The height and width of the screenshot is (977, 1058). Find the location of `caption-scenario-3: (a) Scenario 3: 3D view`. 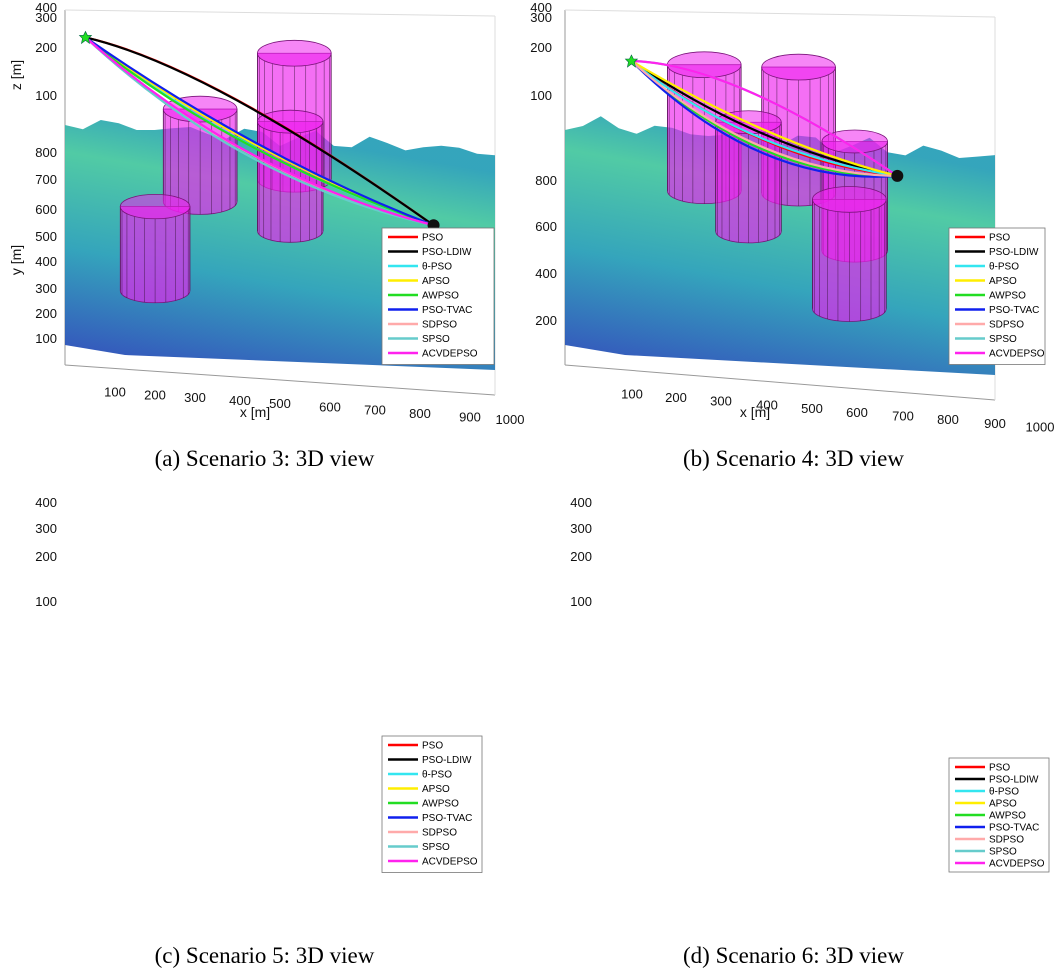

caption-scenario-3: (a) Scenario 3: 3D view is located at coordinates (264, 458).